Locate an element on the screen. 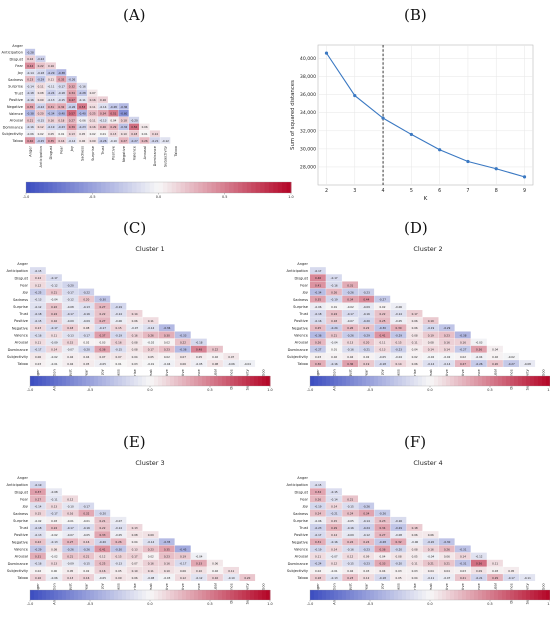  cell-value: 0.35 is located at coordinates (51, 141).